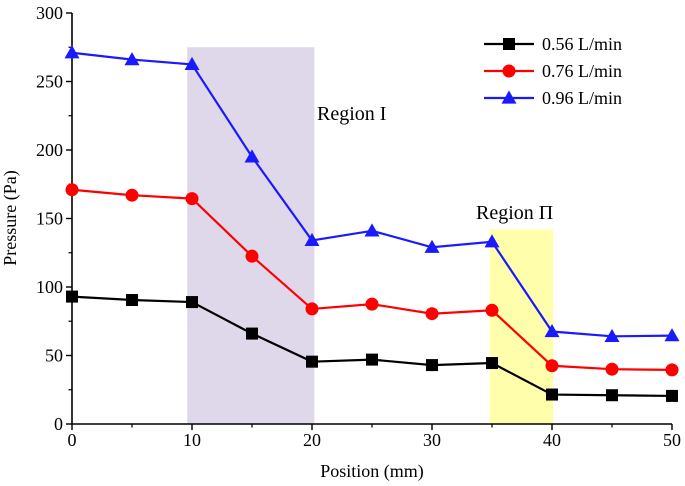 The height and width of the screenshot is (486, 685). I want to click on y-tick-label: 250, so click(49, 82).